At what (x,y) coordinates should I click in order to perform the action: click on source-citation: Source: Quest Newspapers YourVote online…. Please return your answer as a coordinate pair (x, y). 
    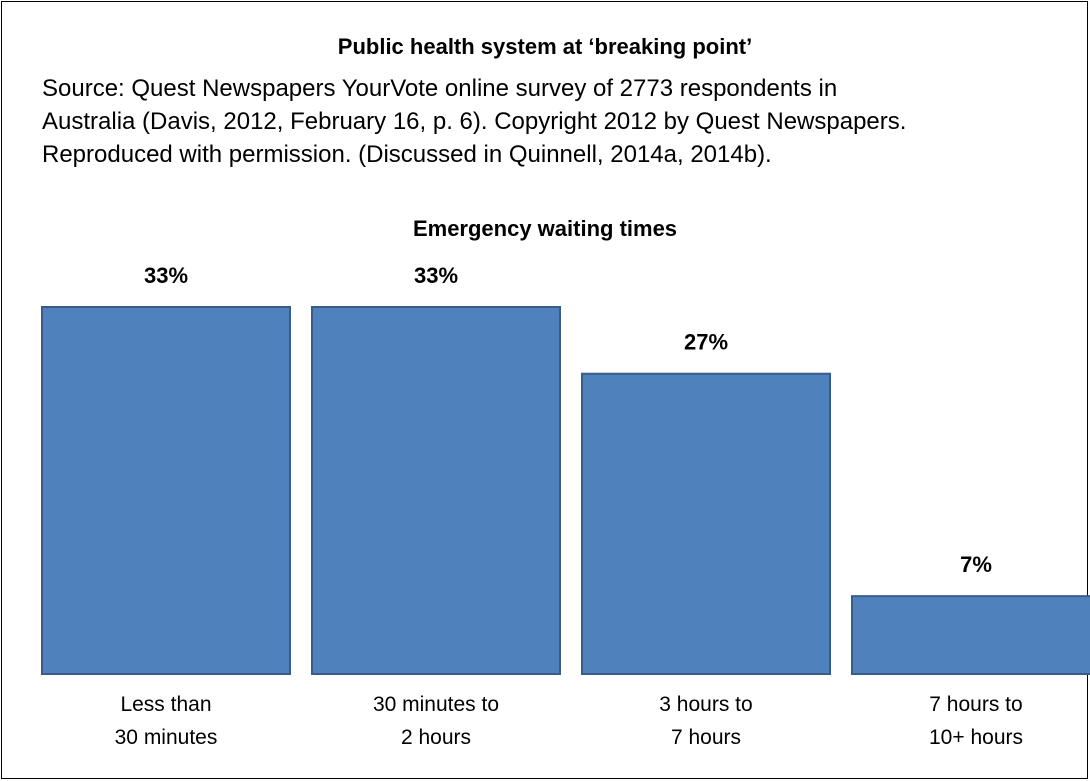
    Looking at the image, I should click on (474, 121).